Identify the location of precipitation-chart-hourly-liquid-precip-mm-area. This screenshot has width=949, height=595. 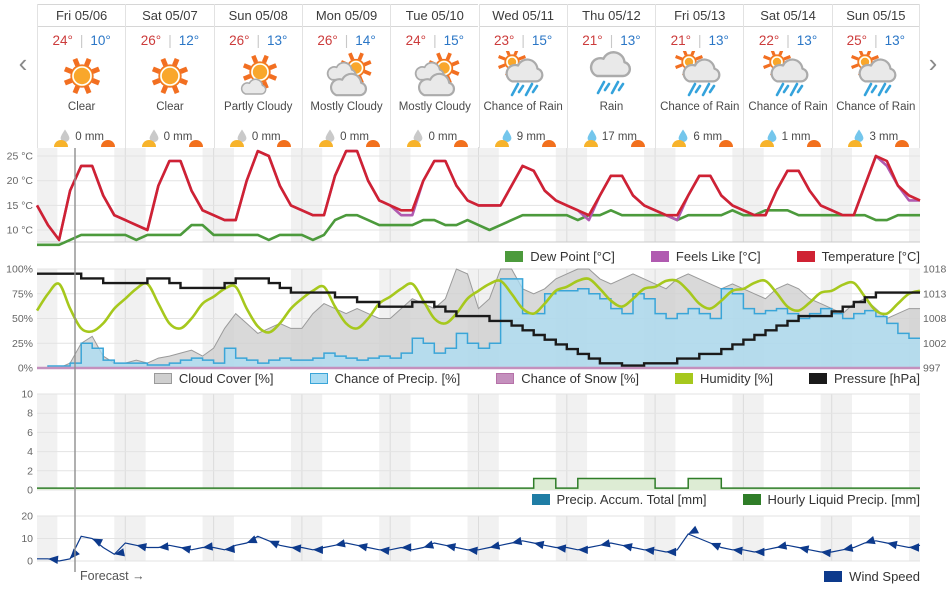
(478, 484).